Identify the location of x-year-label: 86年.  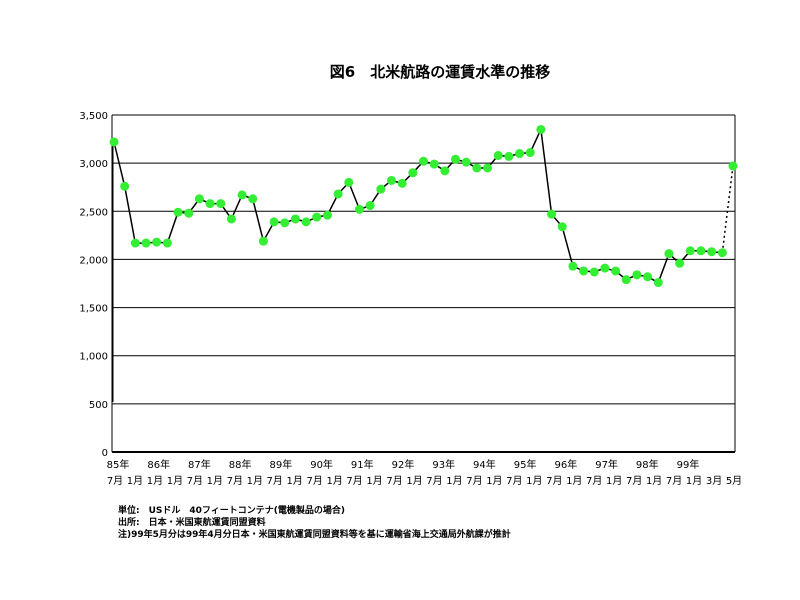
(158, 464).